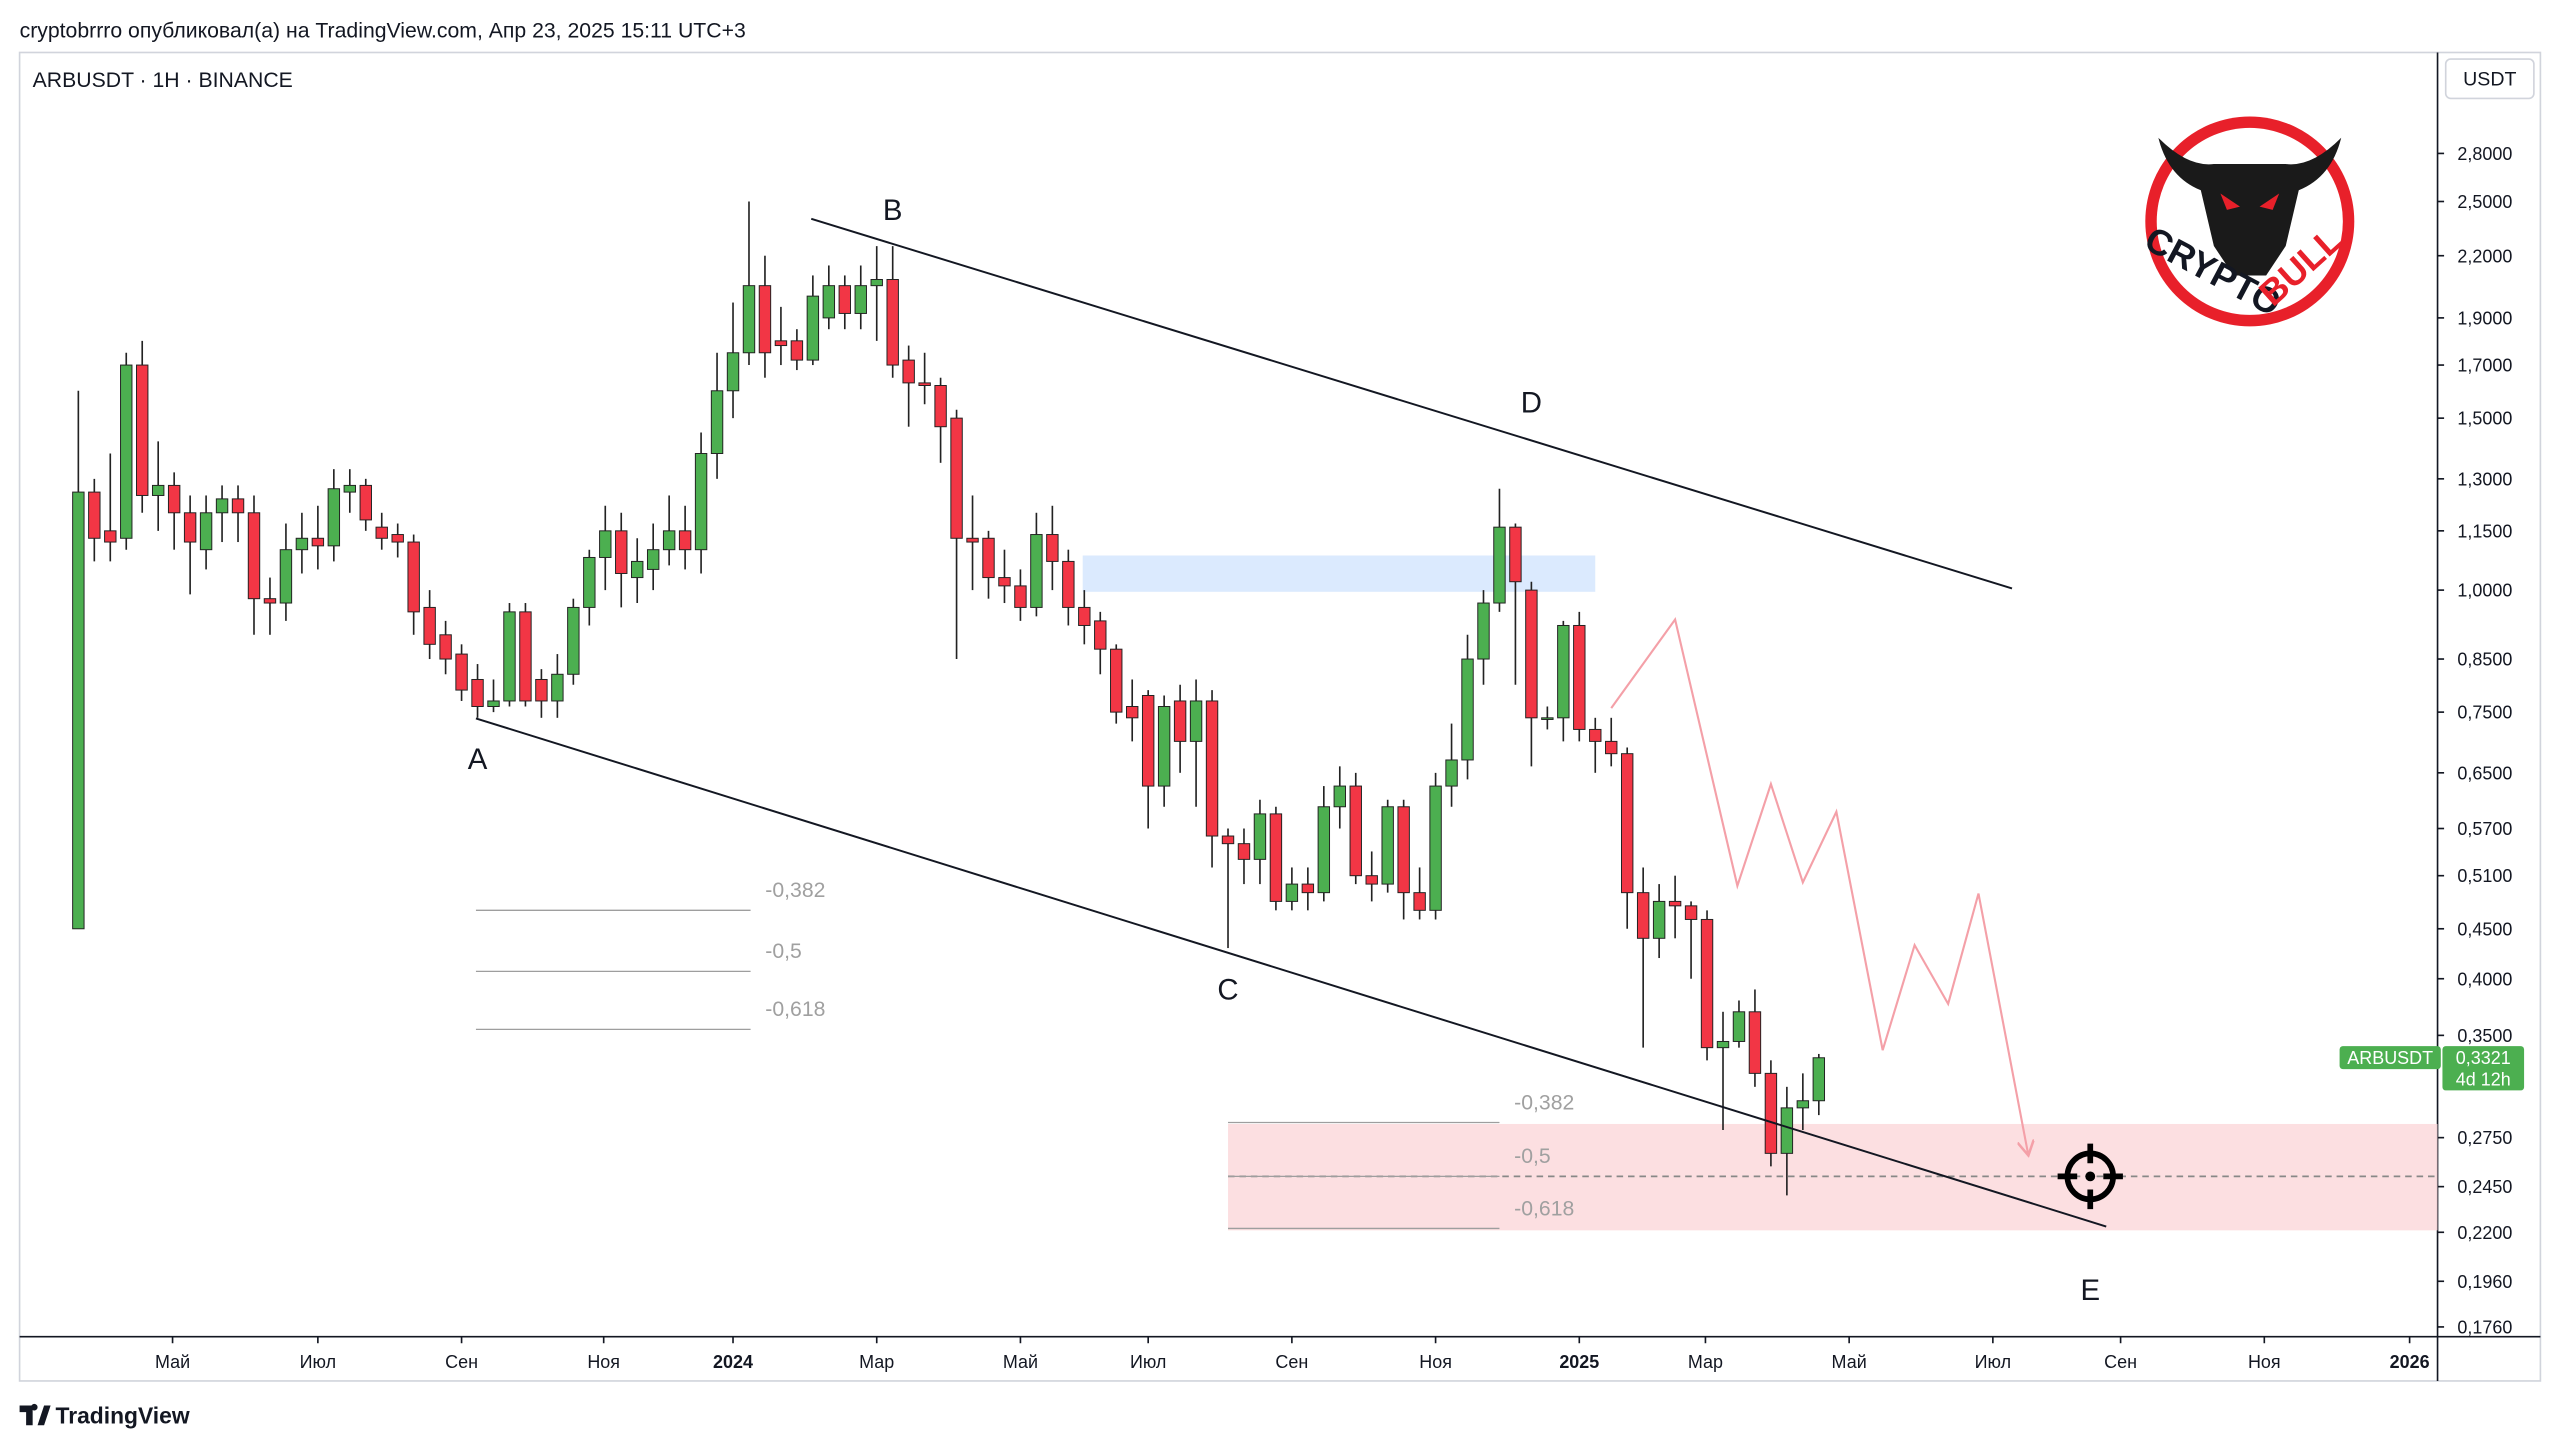  What do you see at coordinates (1531, 403) in the screenshot?
I see `wave-label: D` at bounding box center [1531, 403].